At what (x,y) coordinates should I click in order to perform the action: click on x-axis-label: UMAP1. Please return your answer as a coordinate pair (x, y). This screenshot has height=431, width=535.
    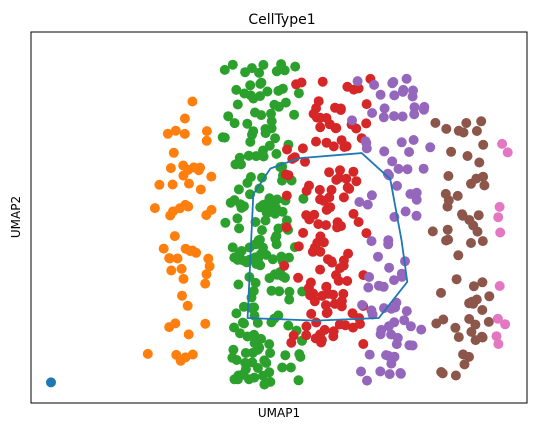
    Looking at the image, I should click on (279, 413).